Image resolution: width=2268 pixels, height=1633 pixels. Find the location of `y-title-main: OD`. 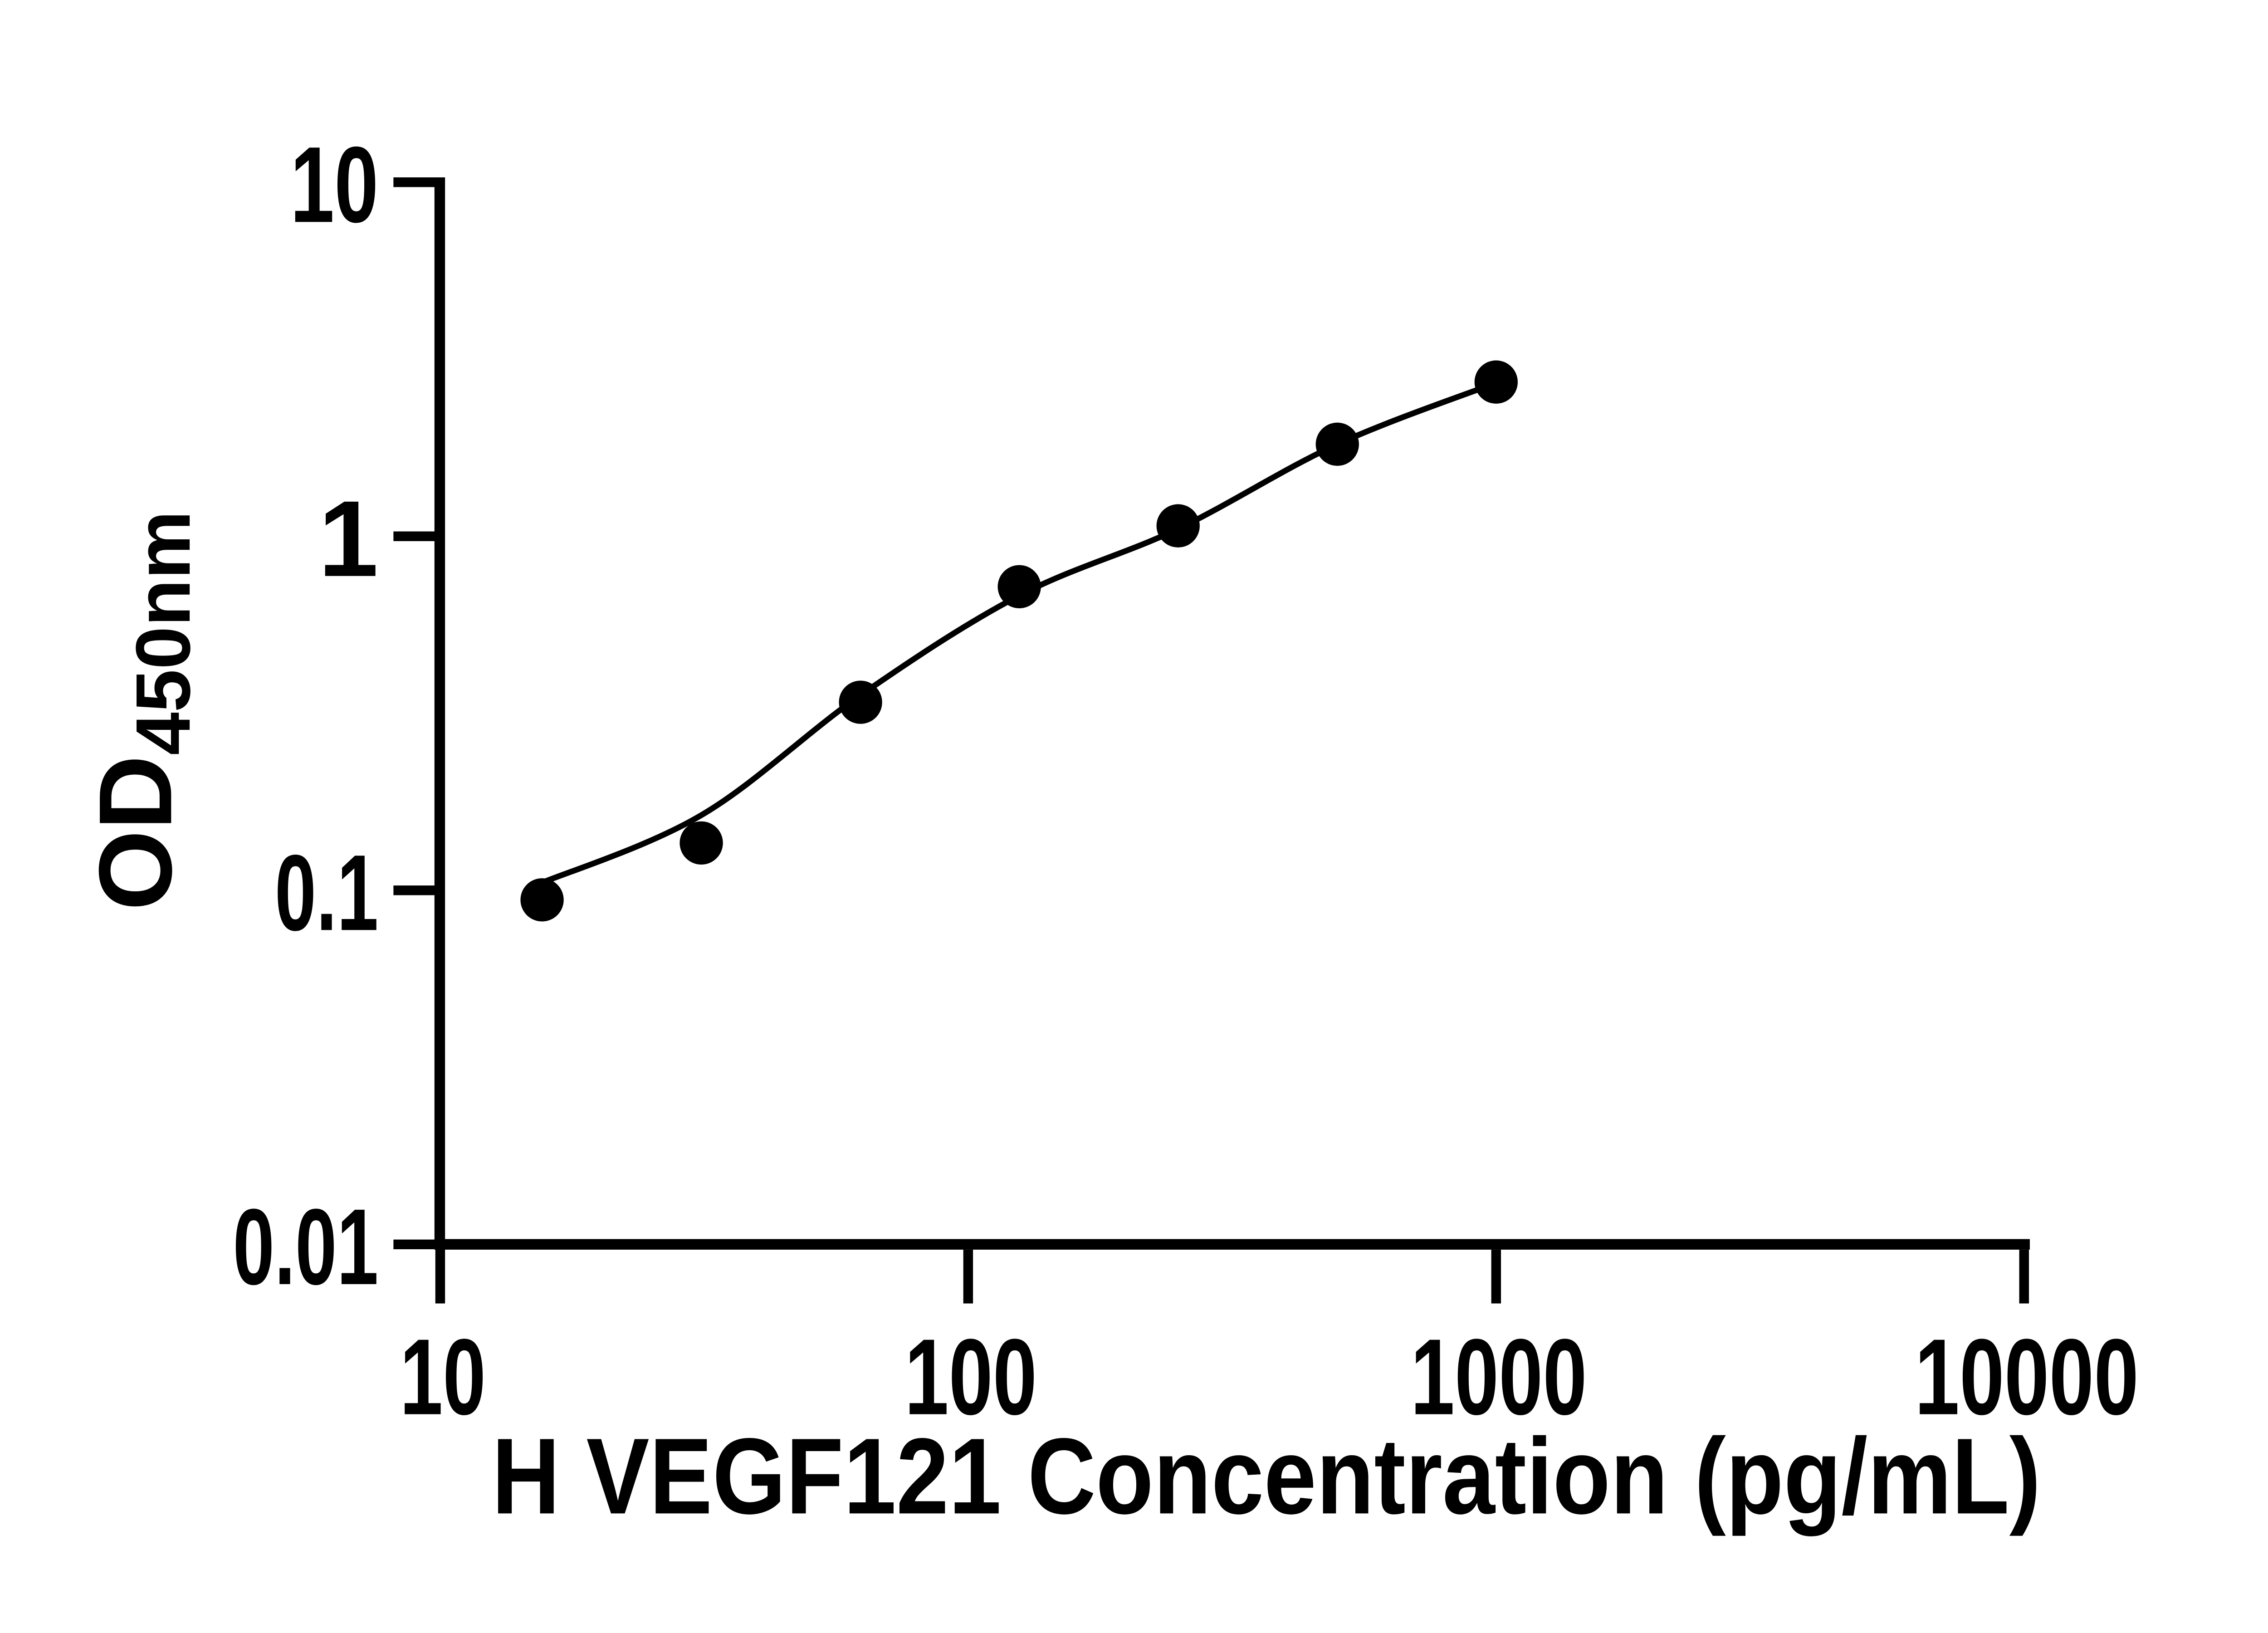

y-title-main: OD is located at coordinates (136, 833).